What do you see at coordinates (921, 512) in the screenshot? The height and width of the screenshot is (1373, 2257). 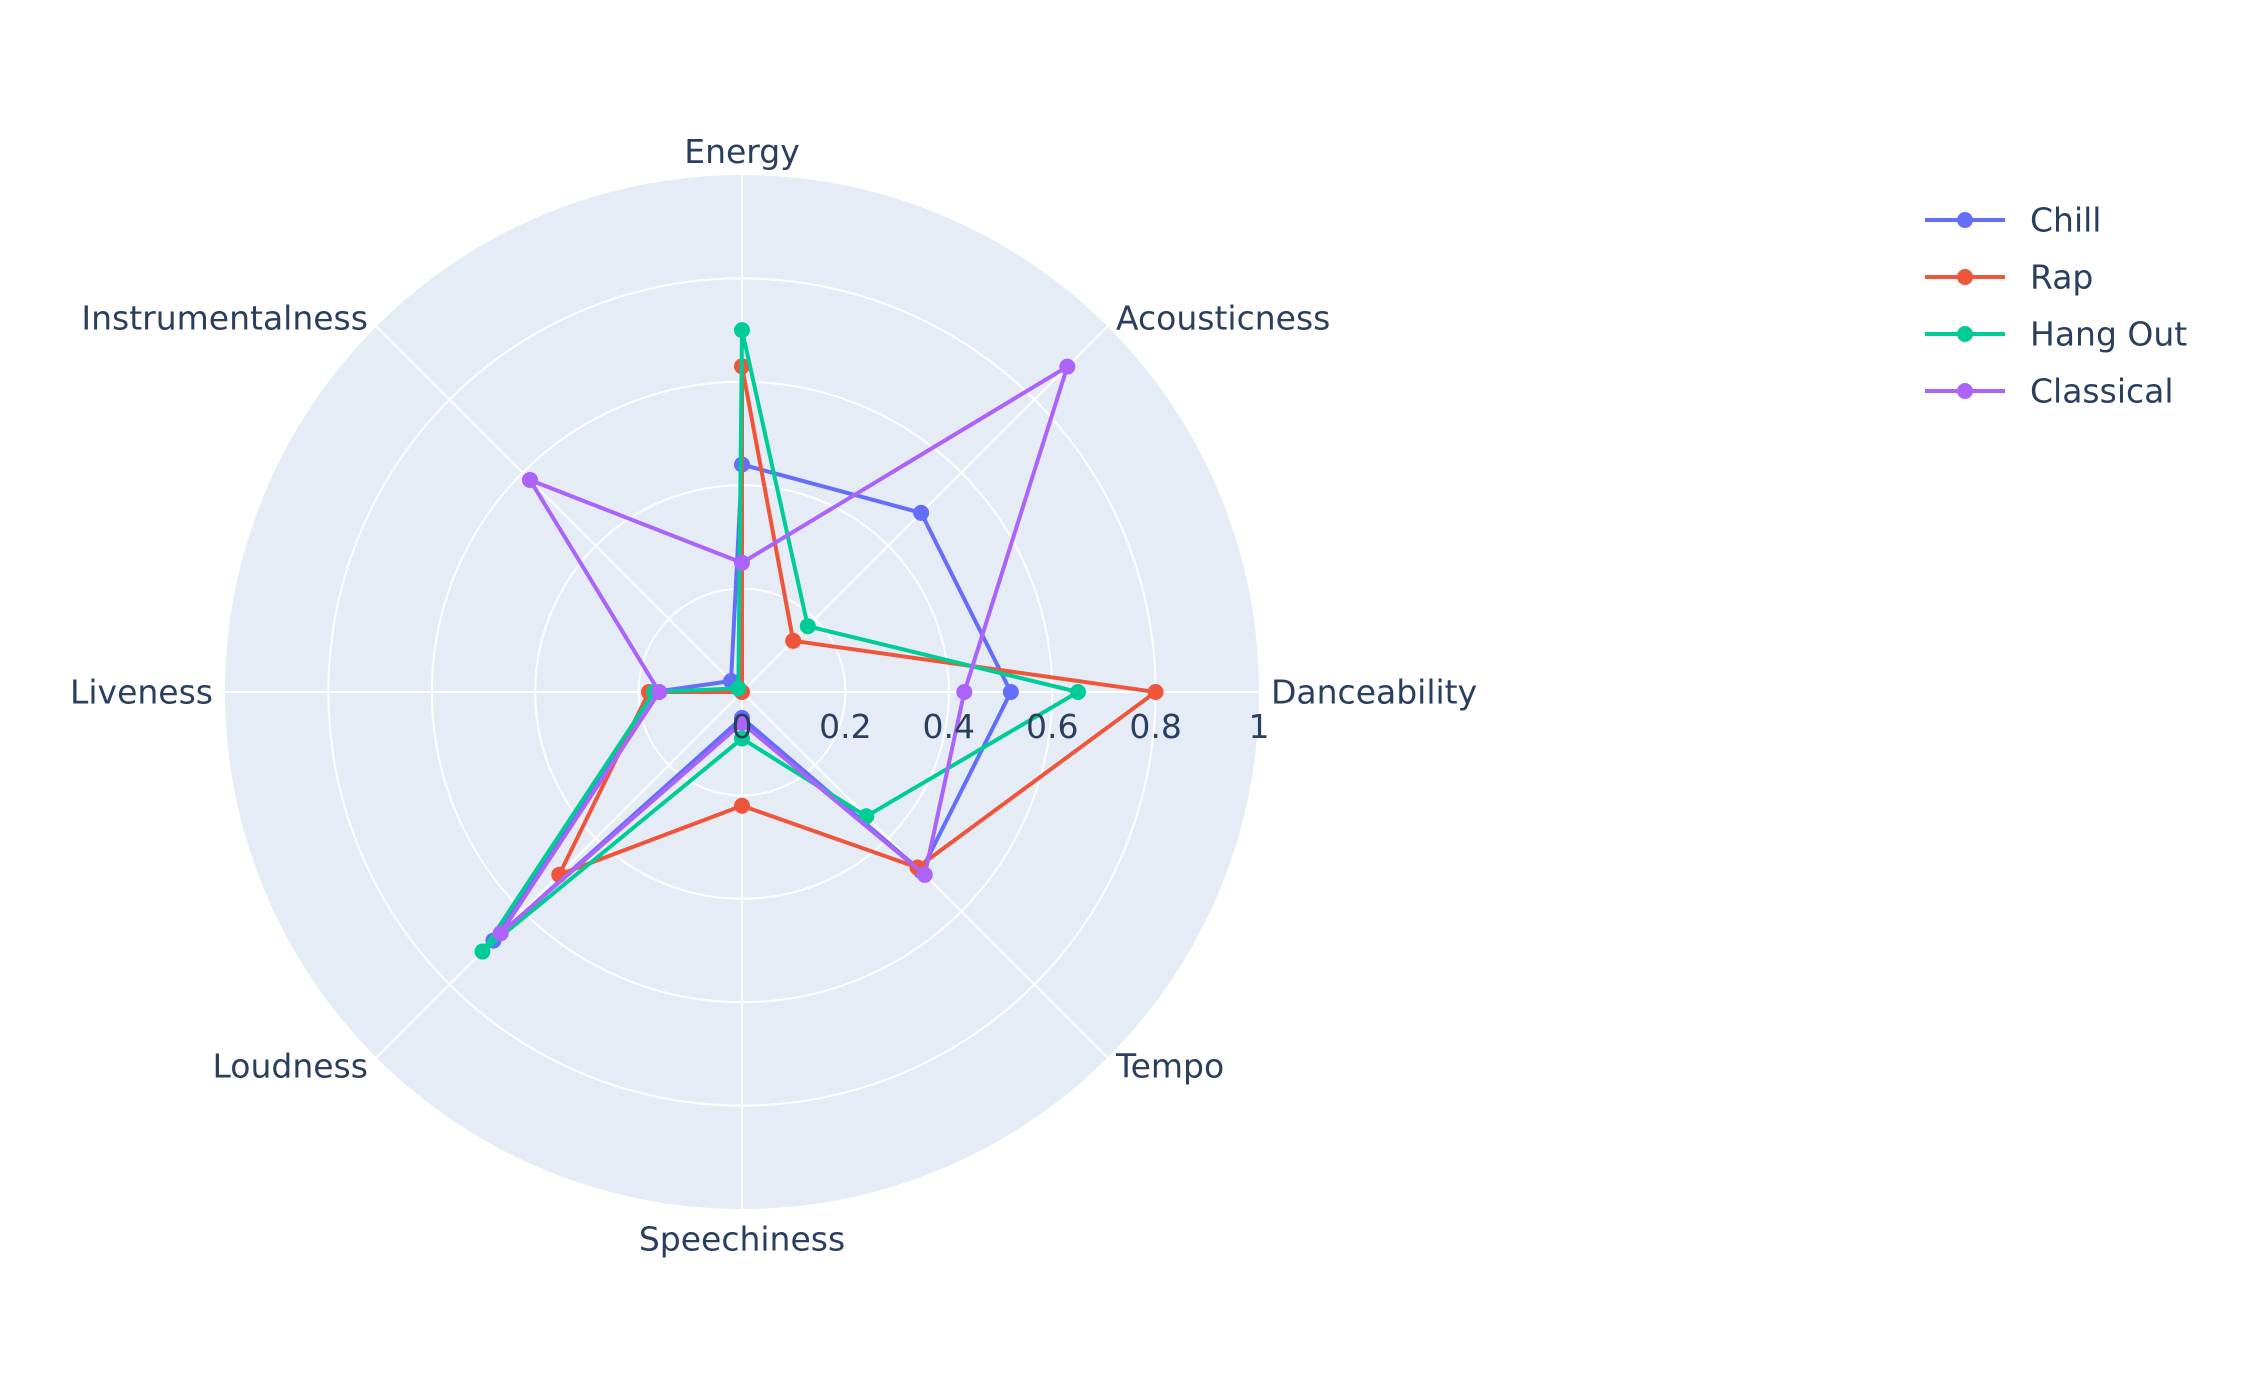 I see `data-point-chill-acousticness` at bounding box center [921, 512].